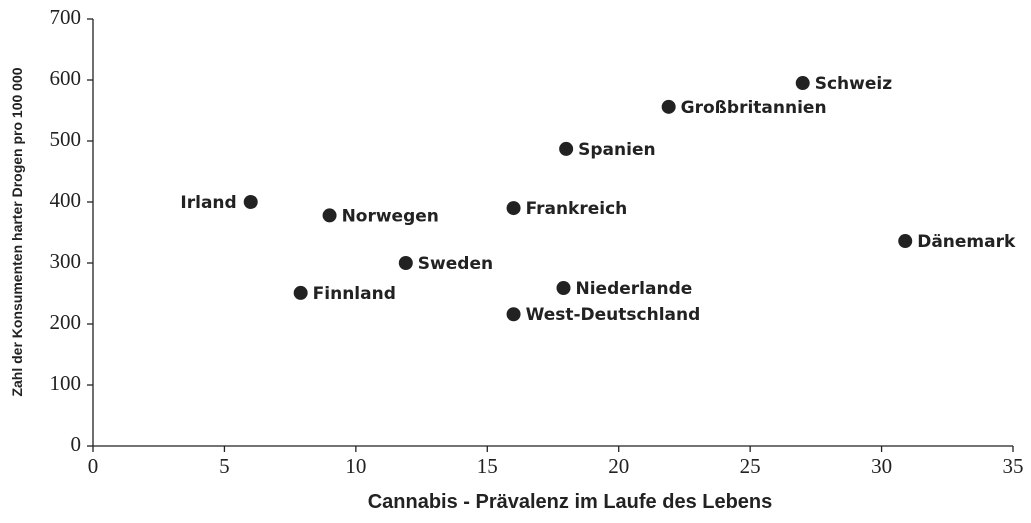 This screenshot has height=523, width=1031. Describe the element at coordinates (577, 209) in the screenshot. I see `point-label: Frankreich` at that location.